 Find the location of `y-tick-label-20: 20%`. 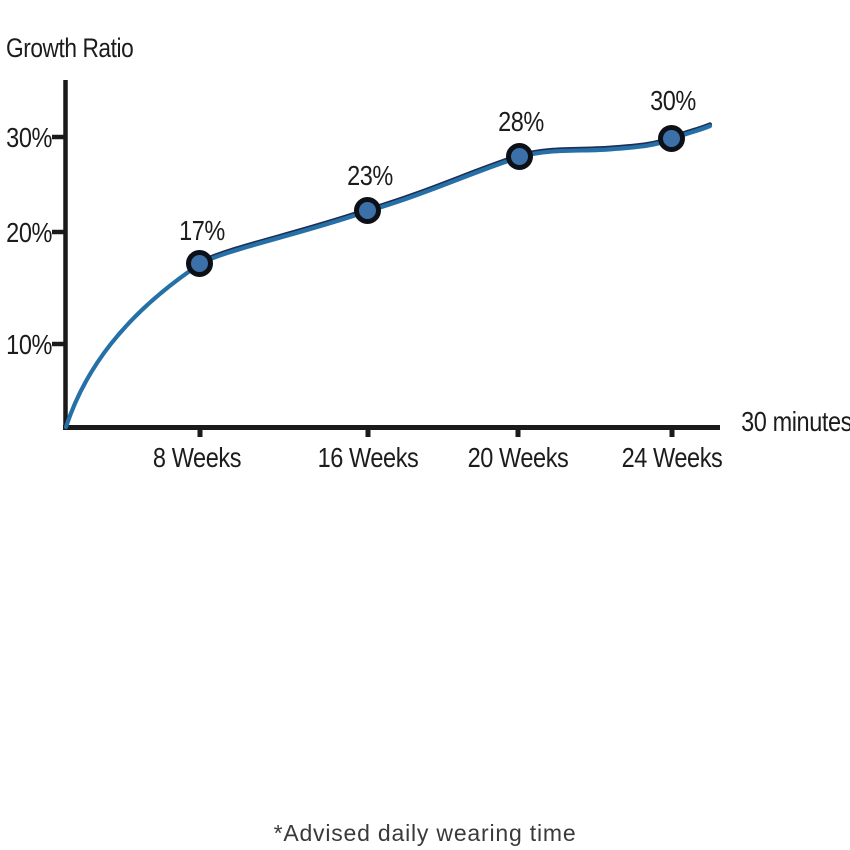

y-tick-label-20: 20% is located at coordinates (29, 232).